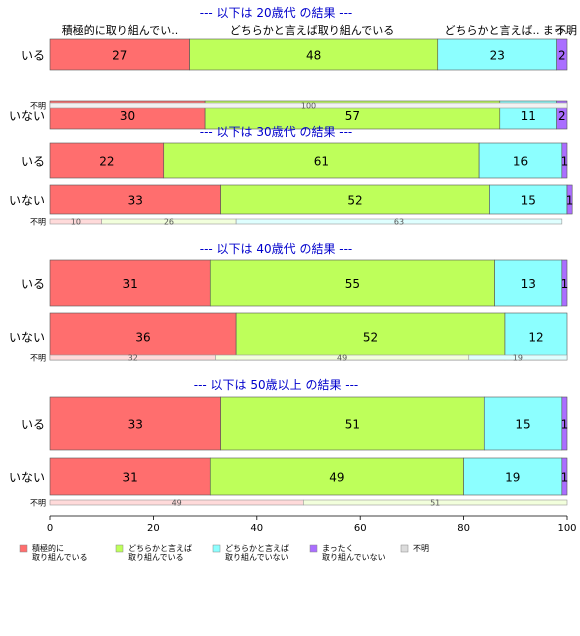 This screenshot has width=580, height=636. Describe the element at coordinates (48, 548) in the screenshot. I see `legend-label: 積極的に` at that location.